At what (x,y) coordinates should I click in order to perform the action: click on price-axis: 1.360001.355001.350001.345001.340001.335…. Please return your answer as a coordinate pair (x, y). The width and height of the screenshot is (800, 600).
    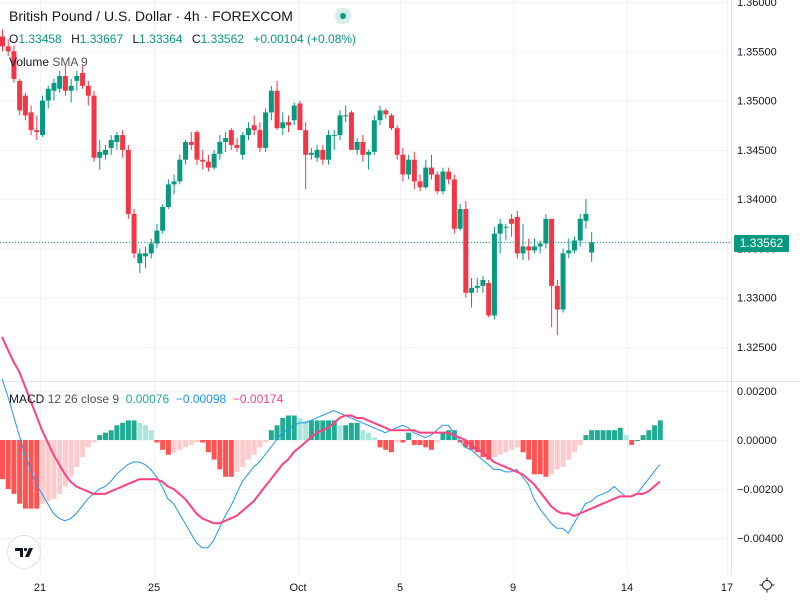
    Looking at the image, I should click on (757, 177).